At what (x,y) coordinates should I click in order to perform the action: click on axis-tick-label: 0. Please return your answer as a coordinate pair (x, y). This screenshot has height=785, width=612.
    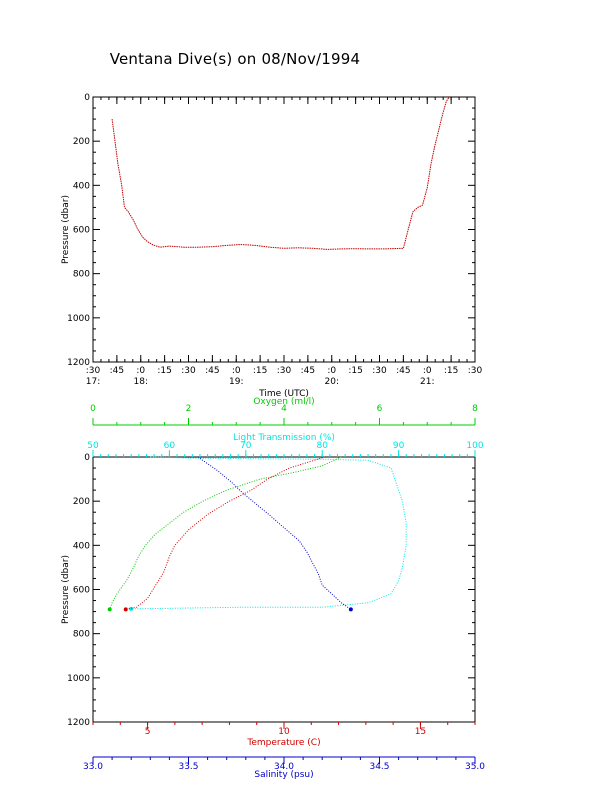
    Looking at the image, I should click on (93, 409).